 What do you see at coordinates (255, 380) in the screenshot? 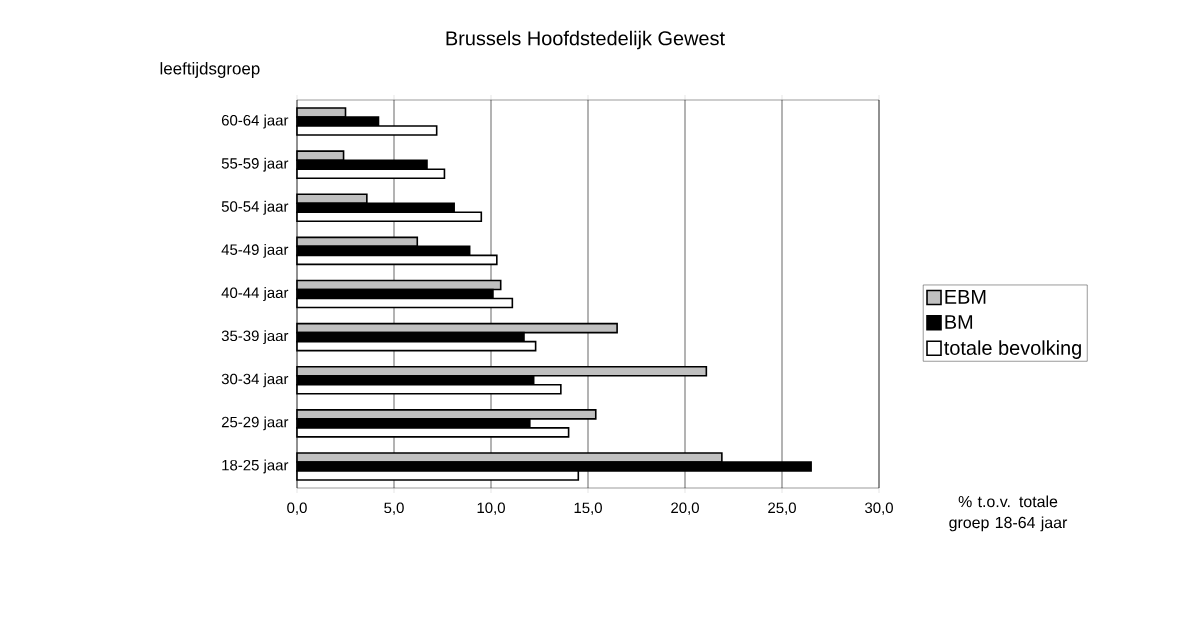
I see `y-tick-label: 30-34 jaar` at bounding box center [255, 380].